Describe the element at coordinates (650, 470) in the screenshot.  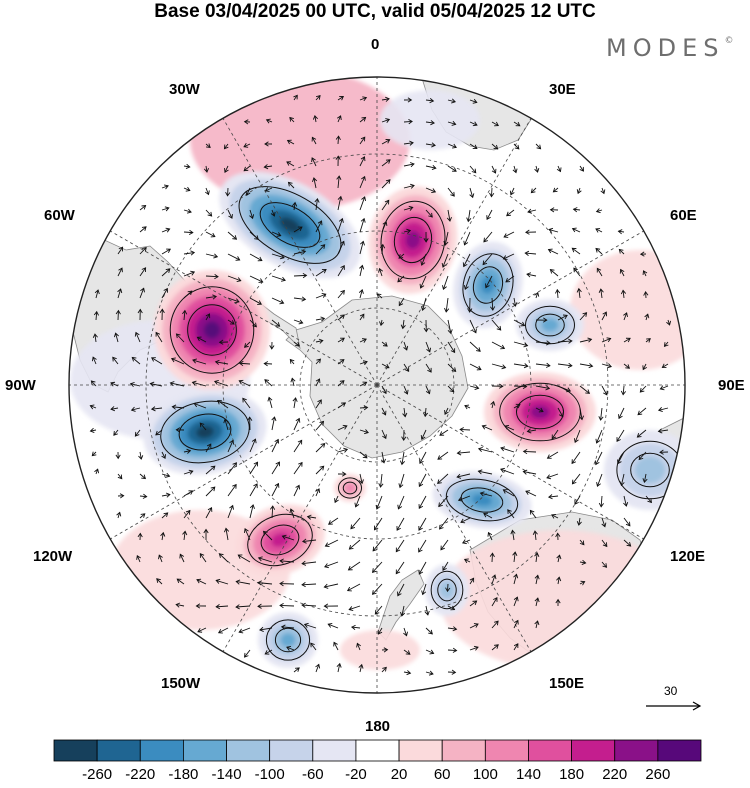
I see `anomaly-neg-west-australia` at that location.